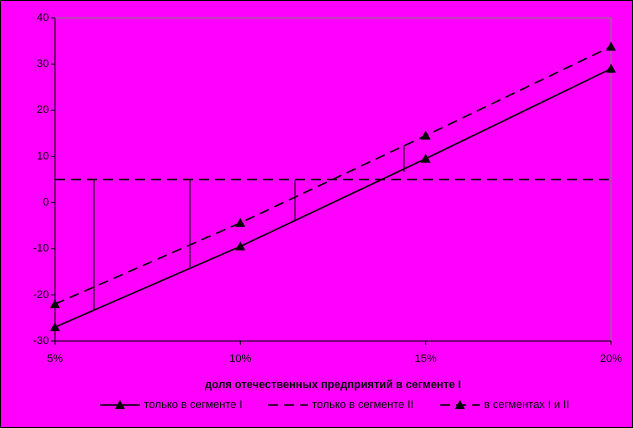 This screenshot has height=428, width=633. Describe the element at coordinates (363, 405) in the screenshot. I see `legend-label: только в сегменте II` at that location.